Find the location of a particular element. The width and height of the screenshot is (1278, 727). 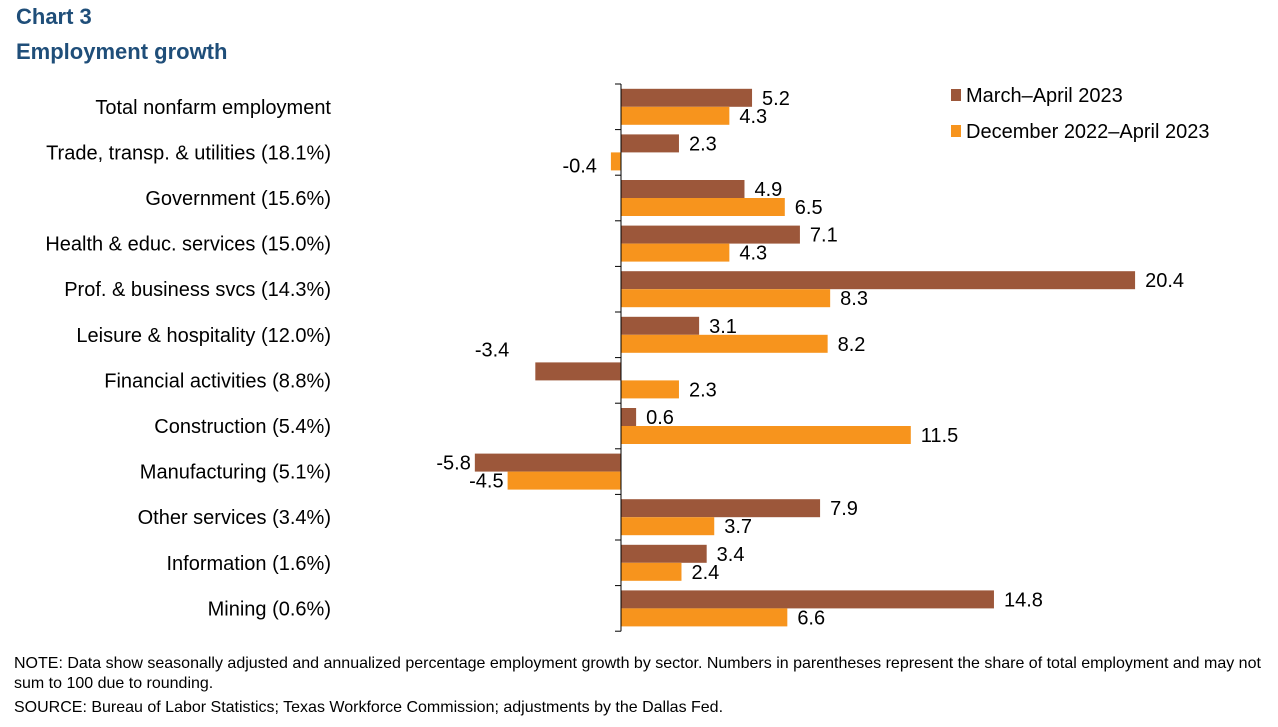

value-label-construction-5-4-series-2: 11.5 is located at coordinates (939, 436).